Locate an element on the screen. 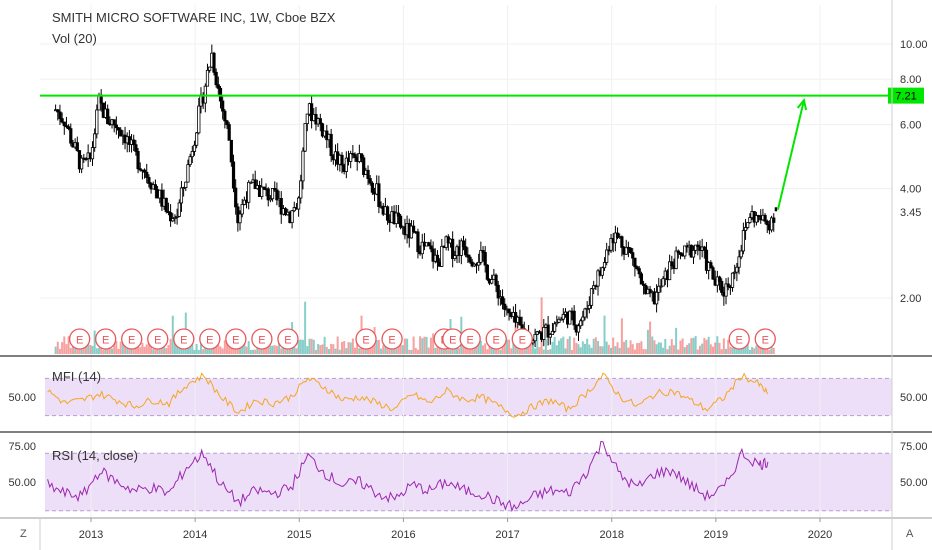 The width and height of the screenshot is (932, 550). mfi-tick-label: 50.00 is located at coordinates (914, 398).